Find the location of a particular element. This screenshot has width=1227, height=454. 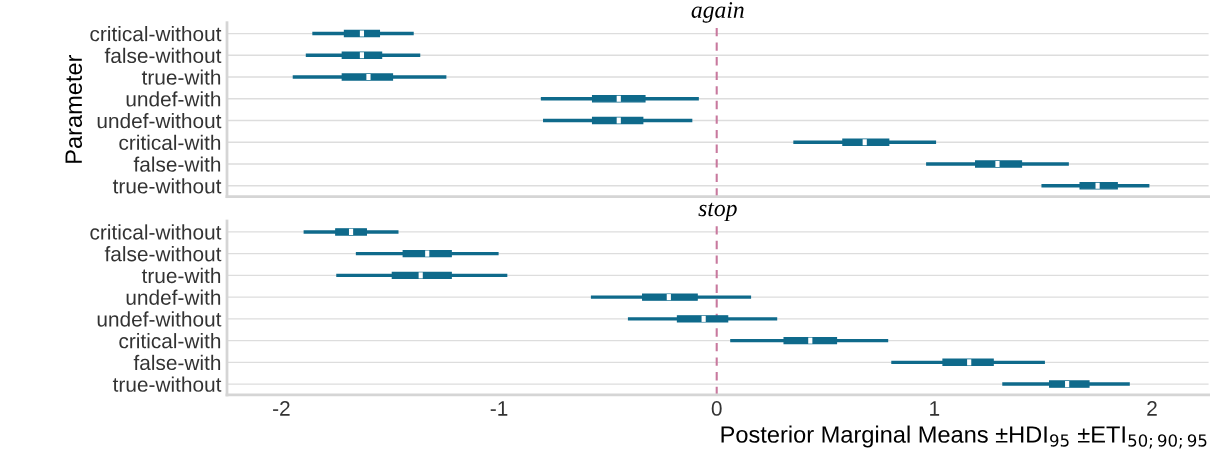

chart-title: again is located at coordinates (717, 12).